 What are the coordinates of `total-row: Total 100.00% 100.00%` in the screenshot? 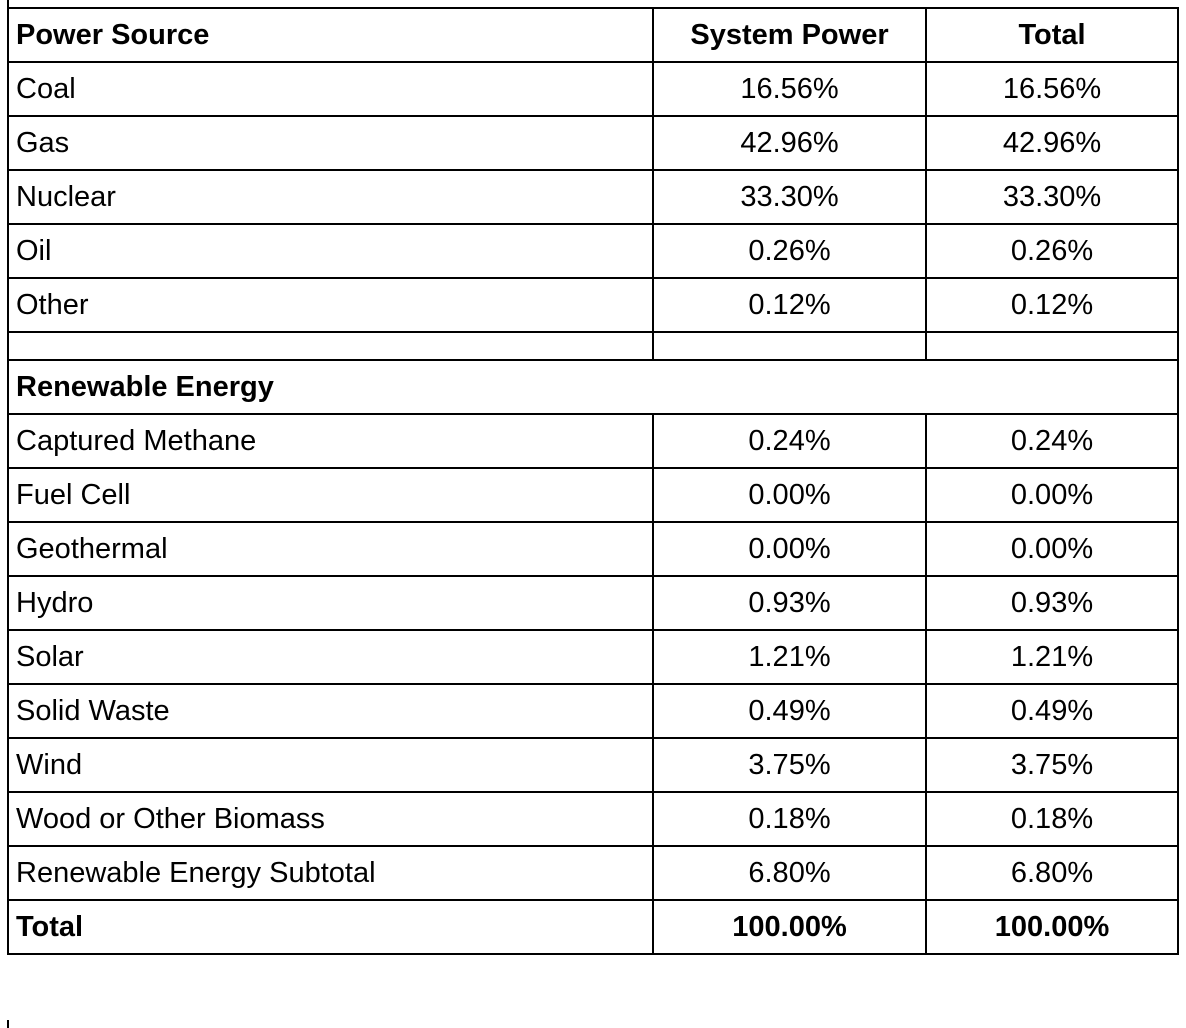 It's located at (593, 927).